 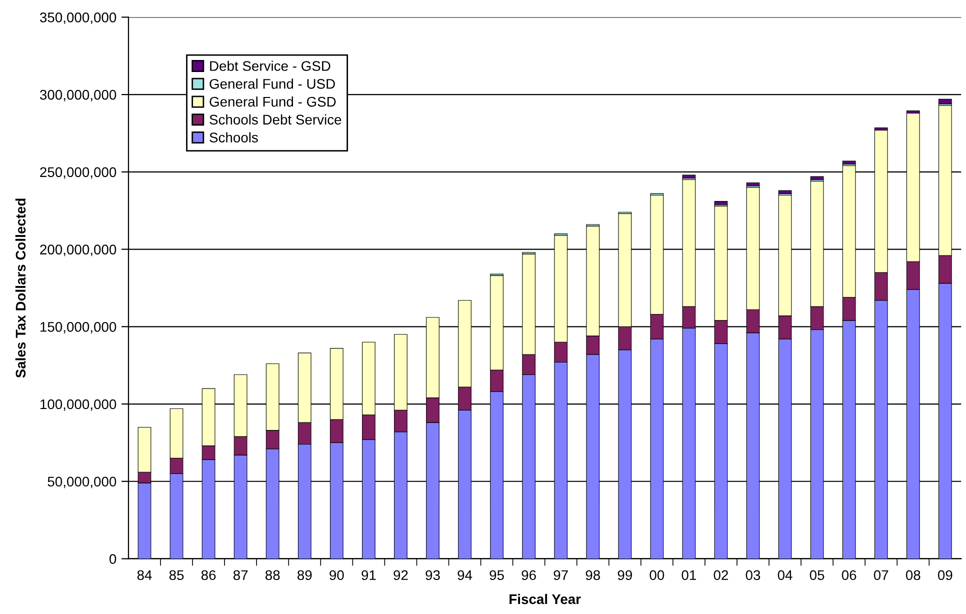 What do you see at coordinates (273, 101) in the screenshot?
I see `legend-label: General Fund - GSD` at bounding box center [273, 101].